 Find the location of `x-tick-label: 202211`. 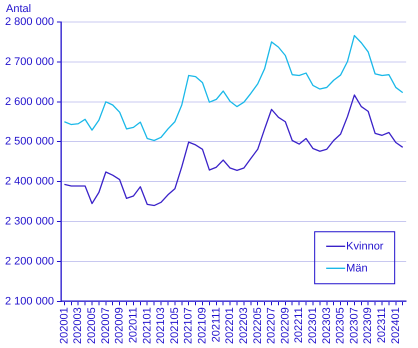

x-tick-label: 202211 is located at coordinates (299, 325).